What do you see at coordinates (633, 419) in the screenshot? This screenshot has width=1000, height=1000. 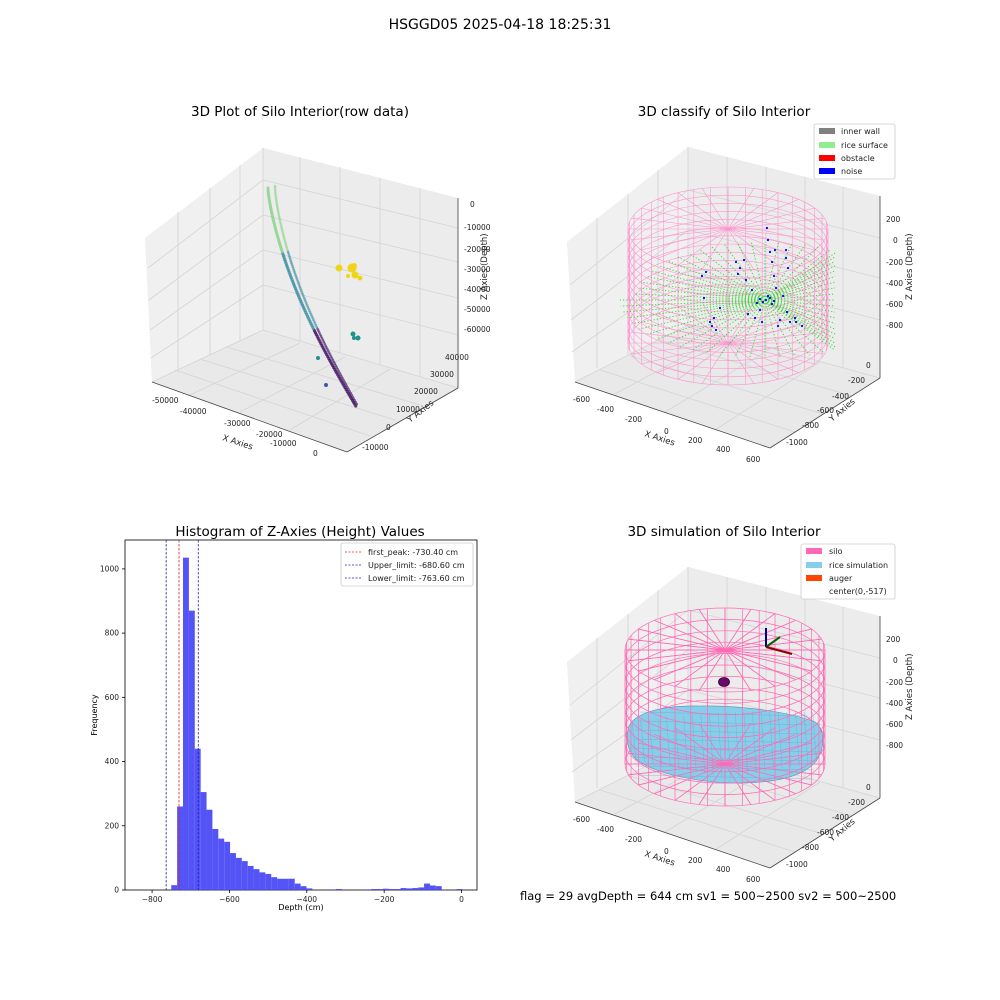 I see `p2-xtick: -200` at bounding box center [633, 419].